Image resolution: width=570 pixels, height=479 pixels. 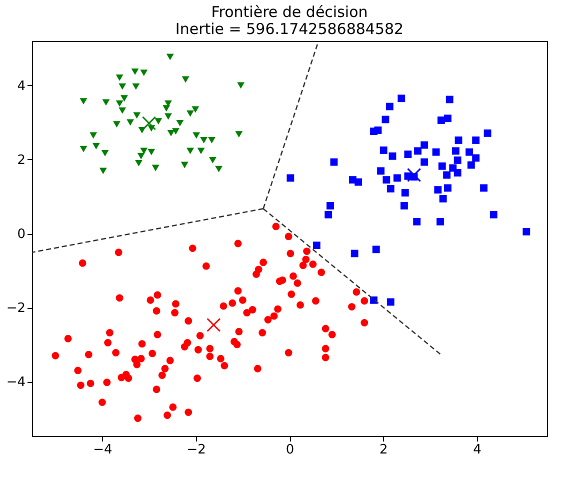 What do you see at coordinates (16, 308) in the screenshot?
I see `y-tick-label: −2` at bounding box center [16, 308].